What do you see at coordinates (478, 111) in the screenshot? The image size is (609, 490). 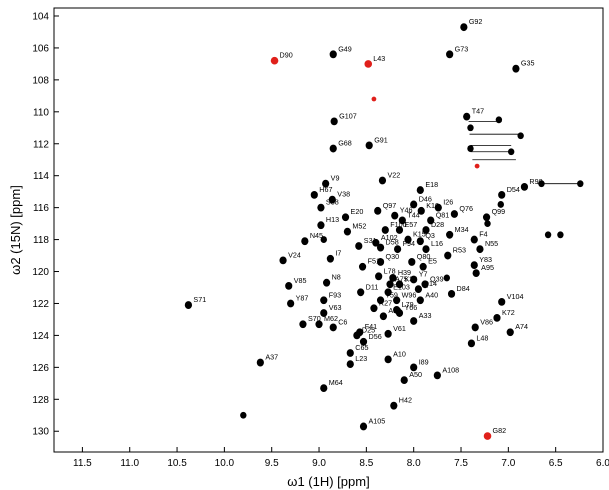 I see `peak-label: T47` at bounding box center [478, 111].